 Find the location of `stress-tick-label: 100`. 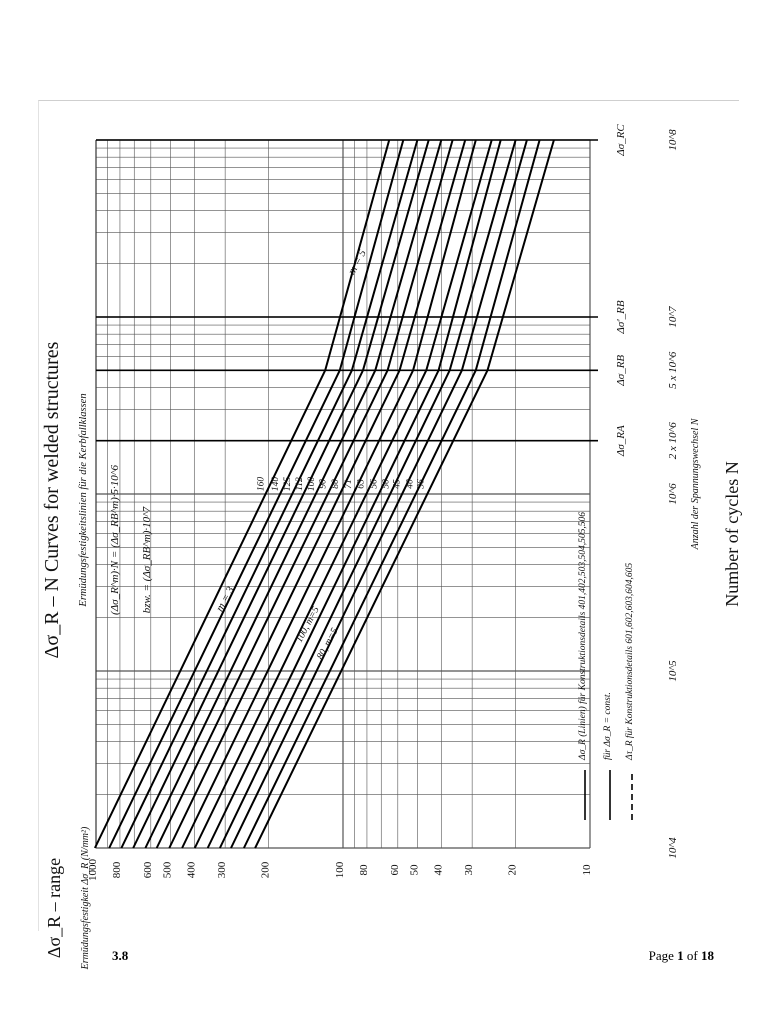

stress-tick-label: 100 is located at coordinates (340, 869).